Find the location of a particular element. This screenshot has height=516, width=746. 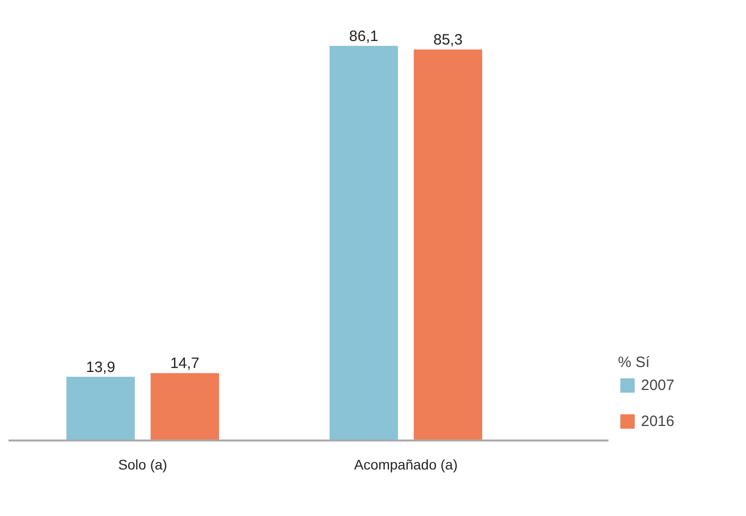

data-label: 86,1 is located at coordinates (363, 36).